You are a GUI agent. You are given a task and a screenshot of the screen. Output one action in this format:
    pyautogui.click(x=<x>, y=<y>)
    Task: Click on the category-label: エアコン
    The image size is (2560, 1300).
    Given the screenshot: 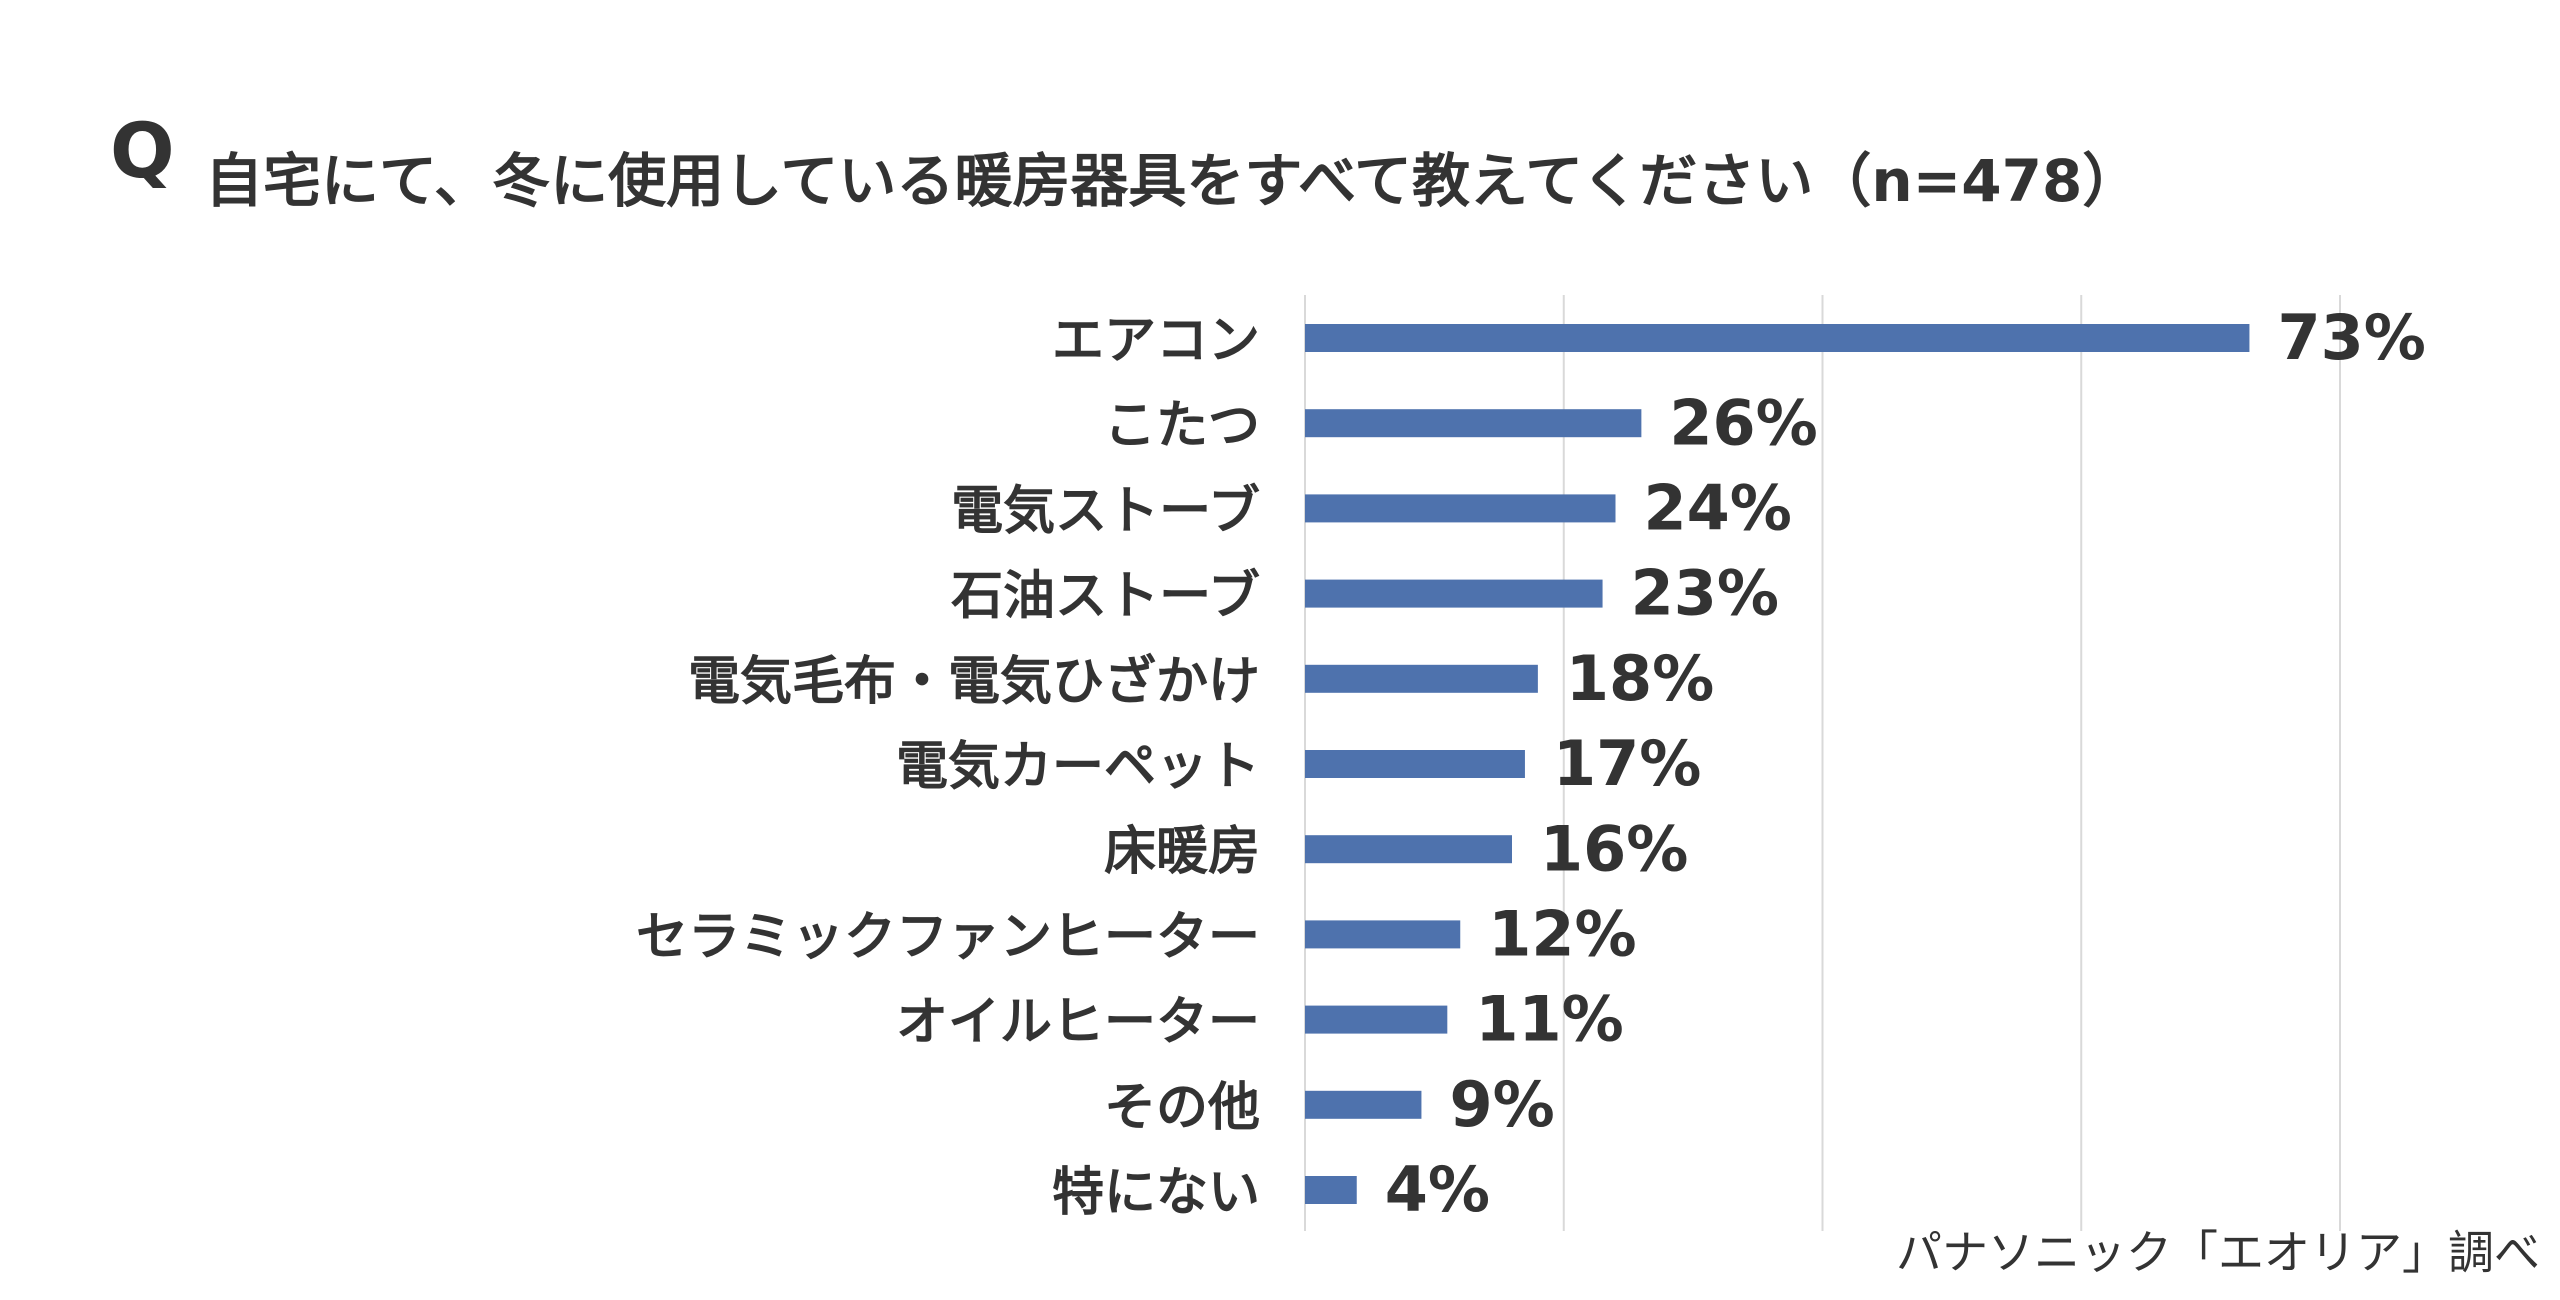 What is the action you would take?
    pyautogui.click(x=1156, y=341)
    